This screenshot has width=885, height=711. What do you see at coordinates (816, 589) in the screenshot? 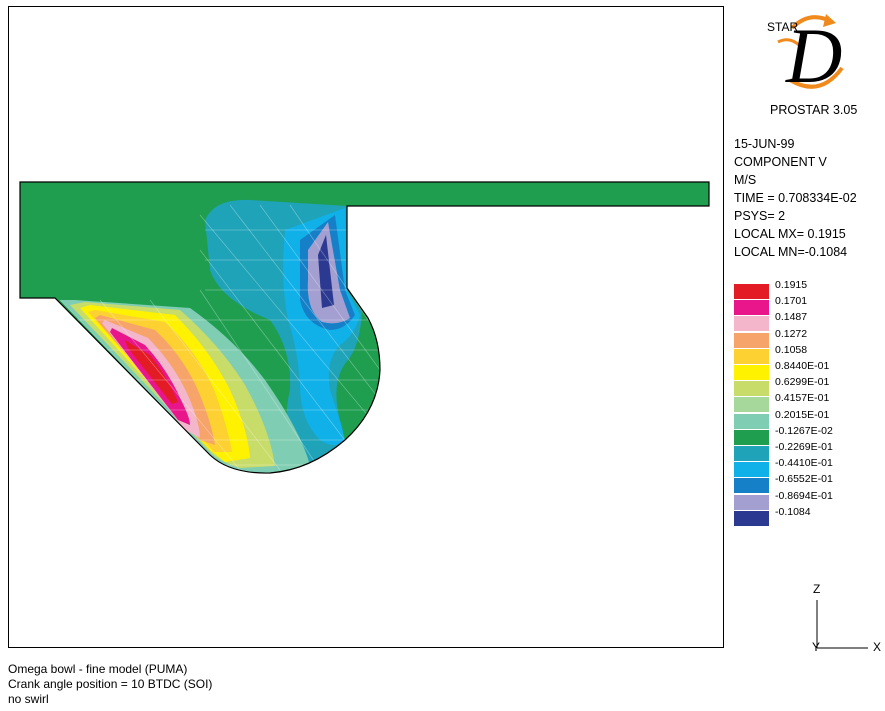
I see `z-axis-label: Z` at bounding box center [816, 589].